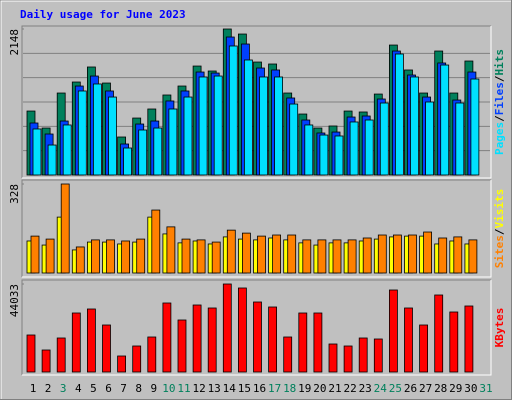 The image size is (512, 400). What do you see at coordinates (63, 388) in the screenshot?
I see `x-tick-label: 3` at bounding box center [63, 388].